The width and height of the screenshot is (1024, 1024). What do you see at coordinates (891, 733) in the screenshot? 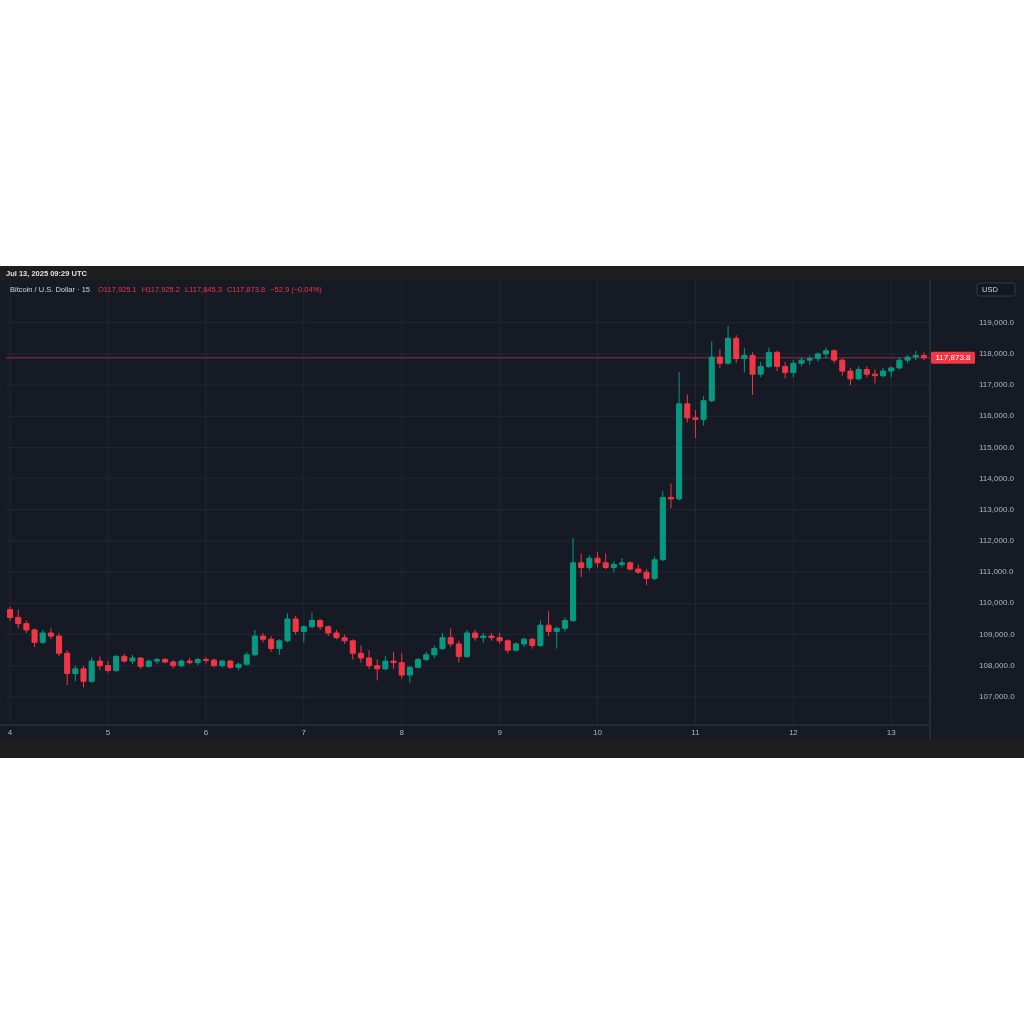
I see `x-tick-label: 13` at bounding box center [891, 733].